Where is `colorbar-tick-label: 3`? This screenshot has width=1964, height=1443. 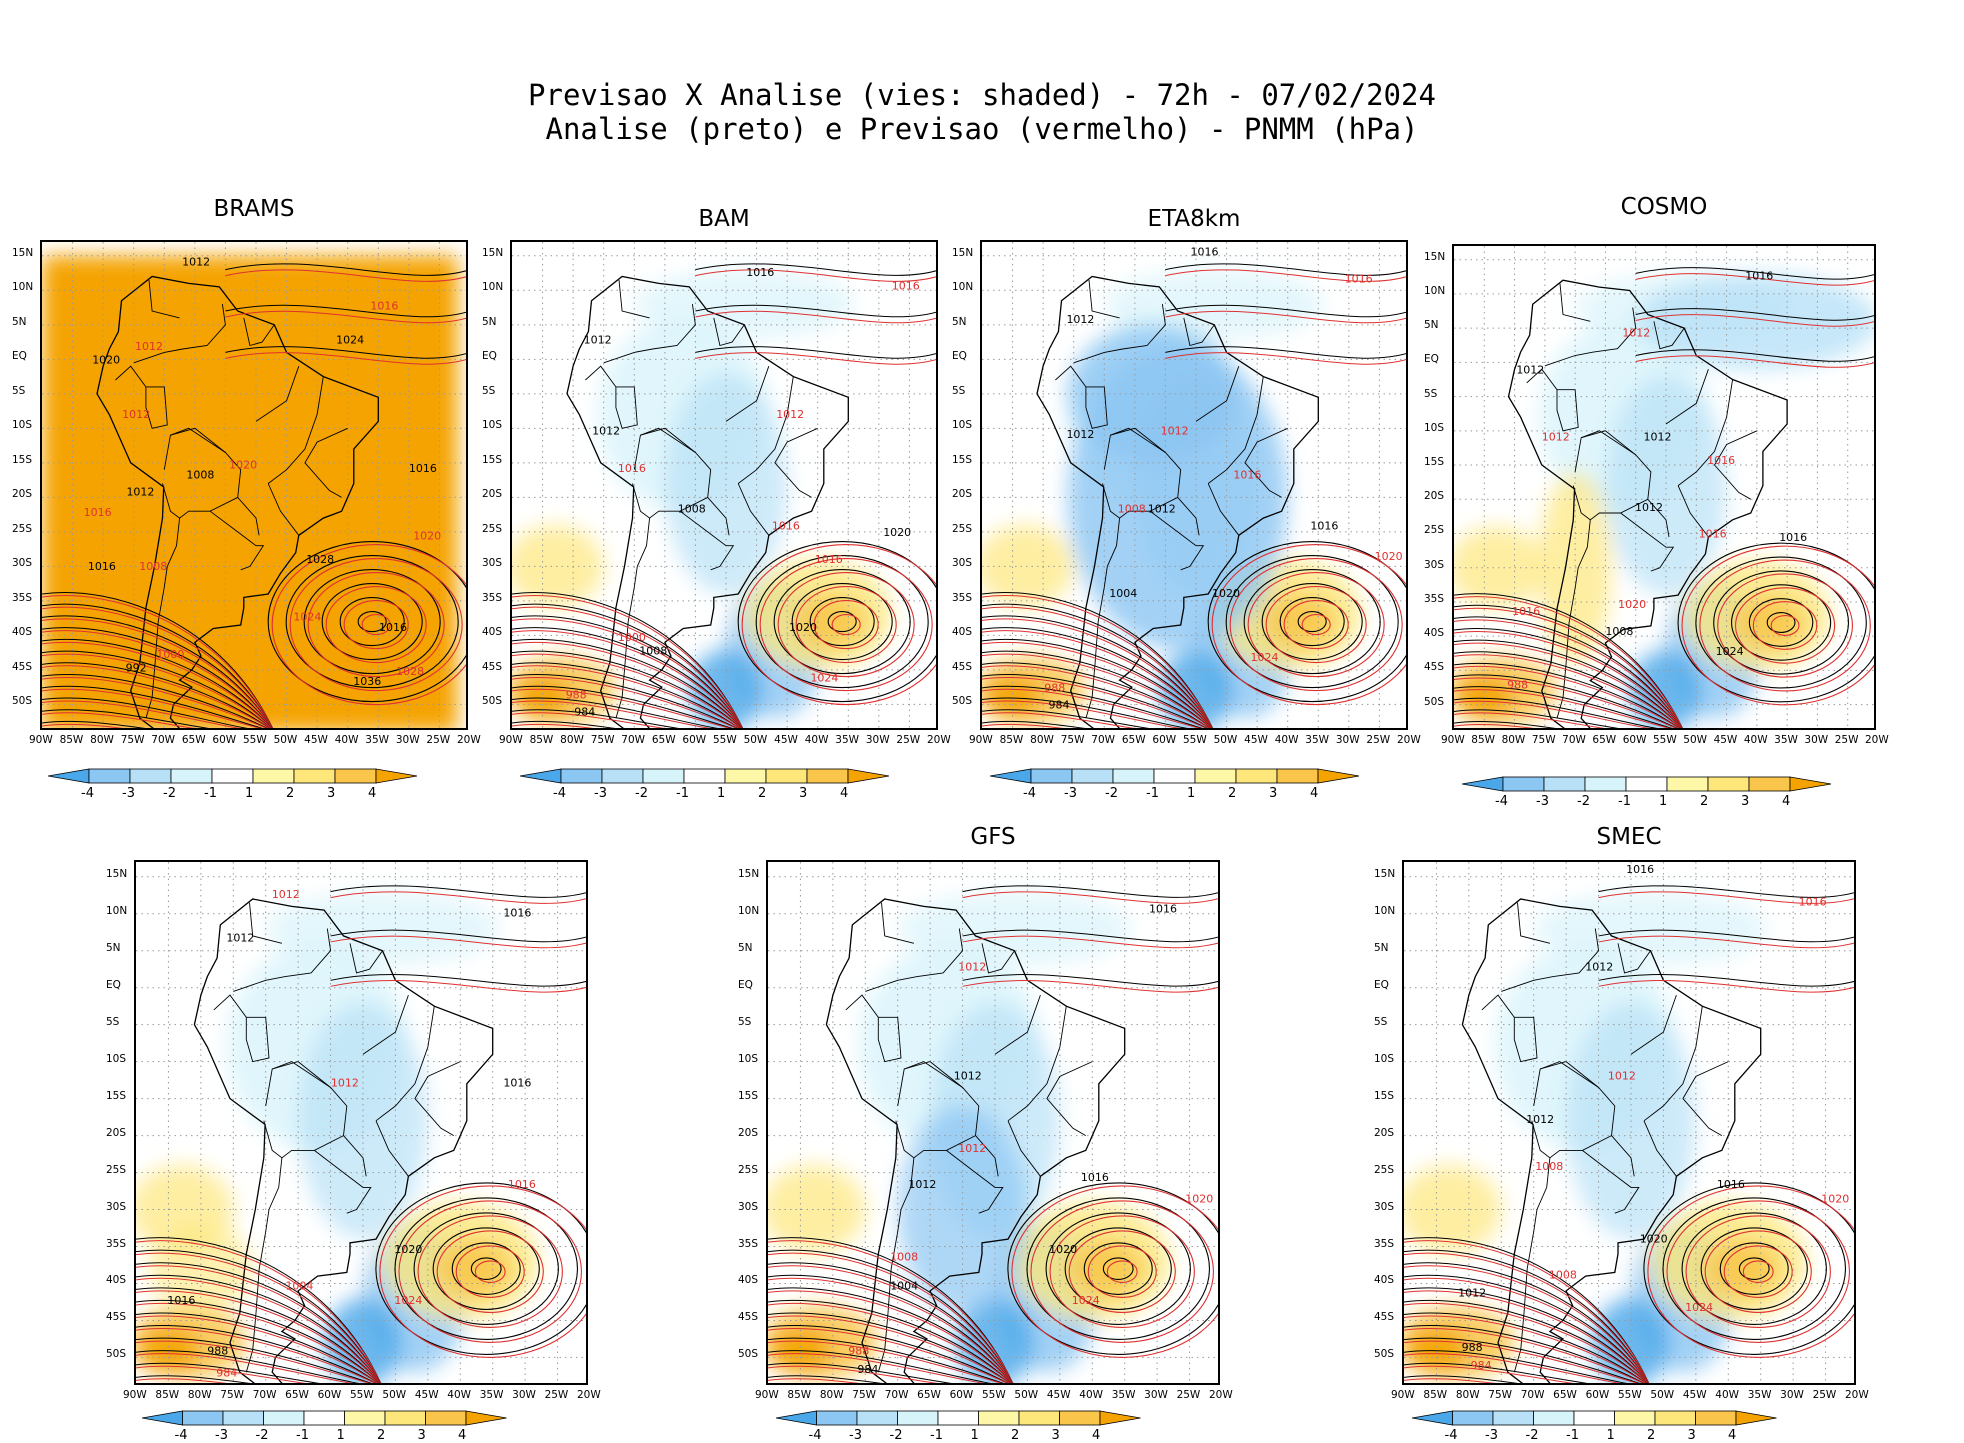
colorbar-tick-label: 3 is located at coordinates (1273, 793).